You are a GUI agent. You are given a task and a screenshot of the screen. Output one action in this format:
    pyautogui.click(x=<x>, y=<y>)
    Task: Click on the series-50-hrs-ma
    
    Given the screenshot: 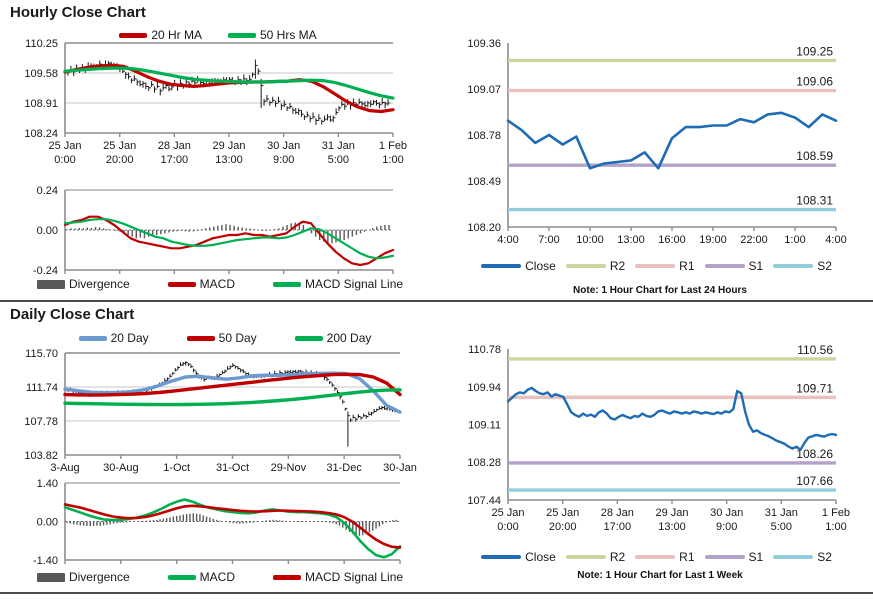 What is the action you would take?
    pyautogui.click(x=229, y=83)
    